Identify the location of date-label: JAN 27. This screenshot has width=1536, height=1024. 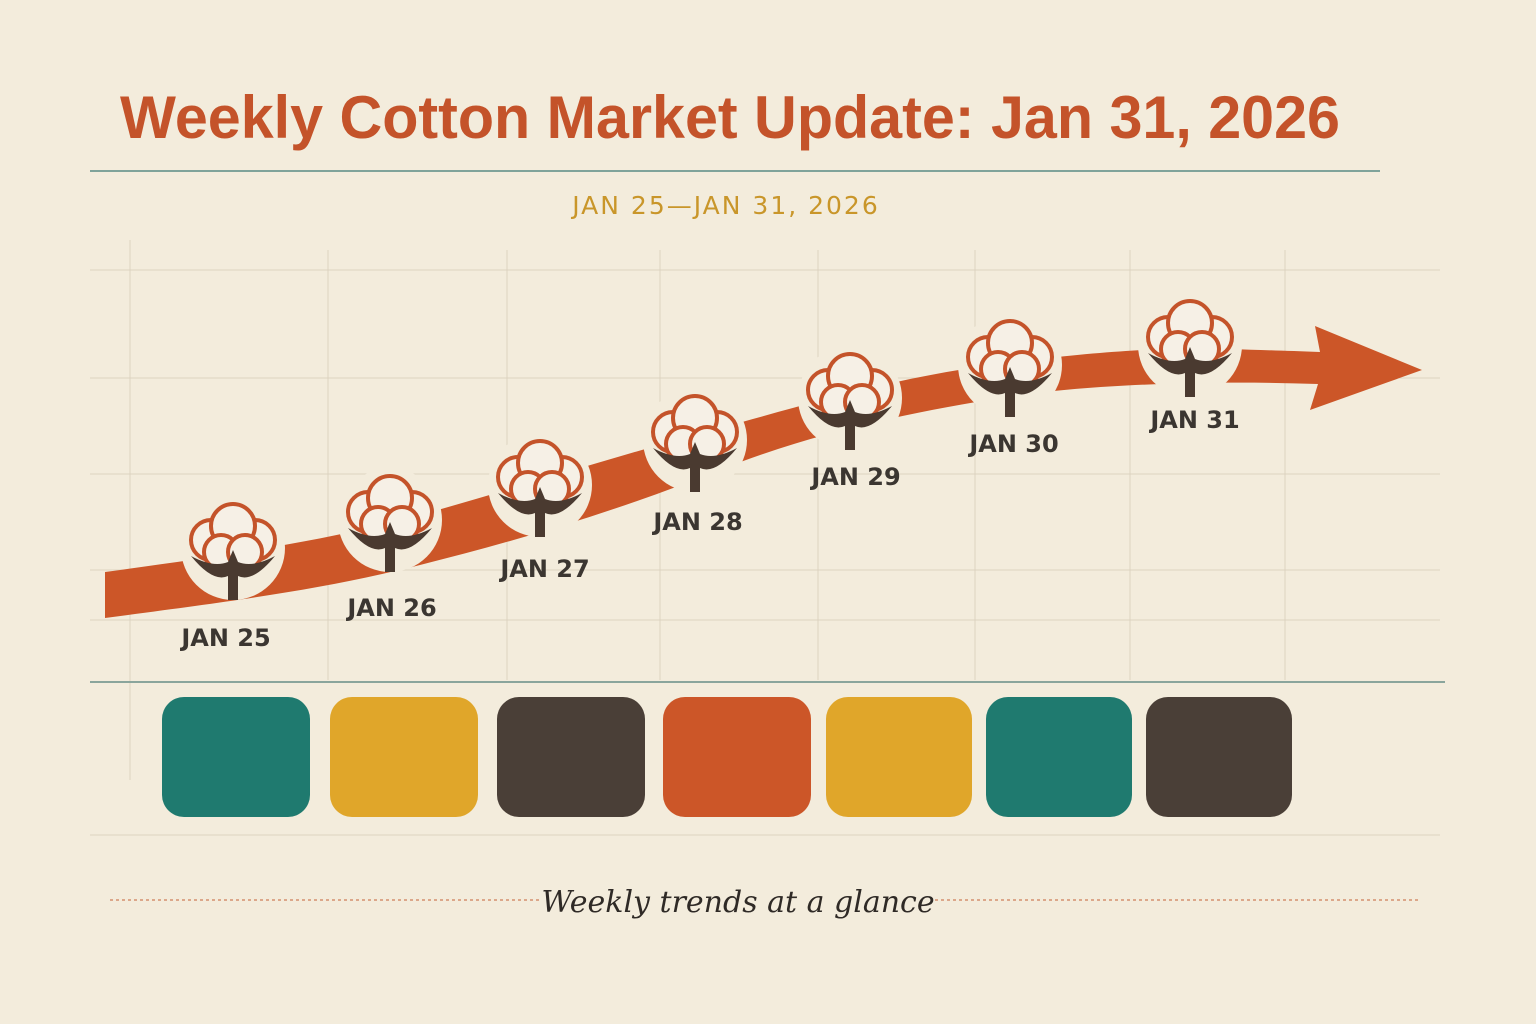
(543, 569).